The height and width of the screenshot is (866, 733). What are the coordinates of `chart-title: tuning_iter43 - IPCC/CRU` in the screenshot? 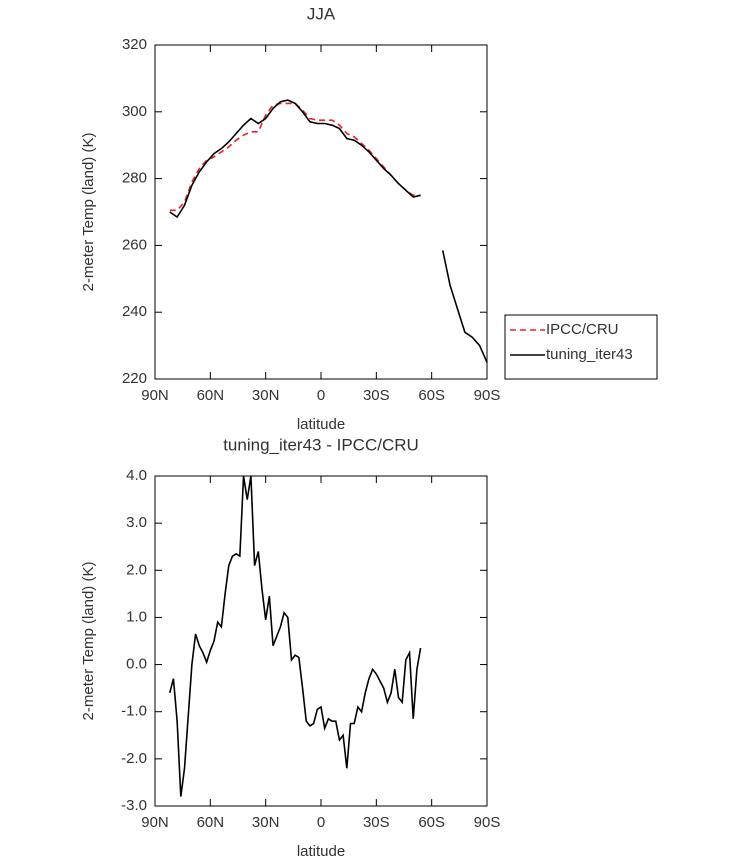 It's located at (321, 444).